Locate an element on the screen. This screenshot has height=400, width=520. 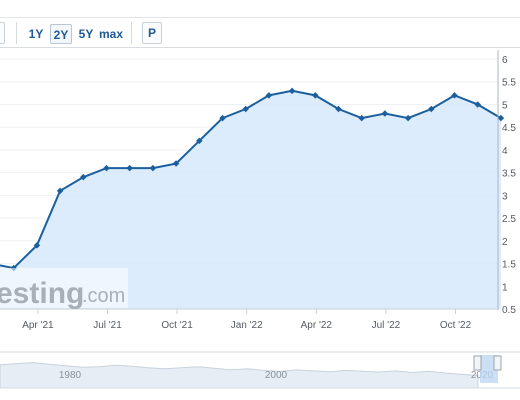
navigator-handle-left is located at coordinates (477, 363).